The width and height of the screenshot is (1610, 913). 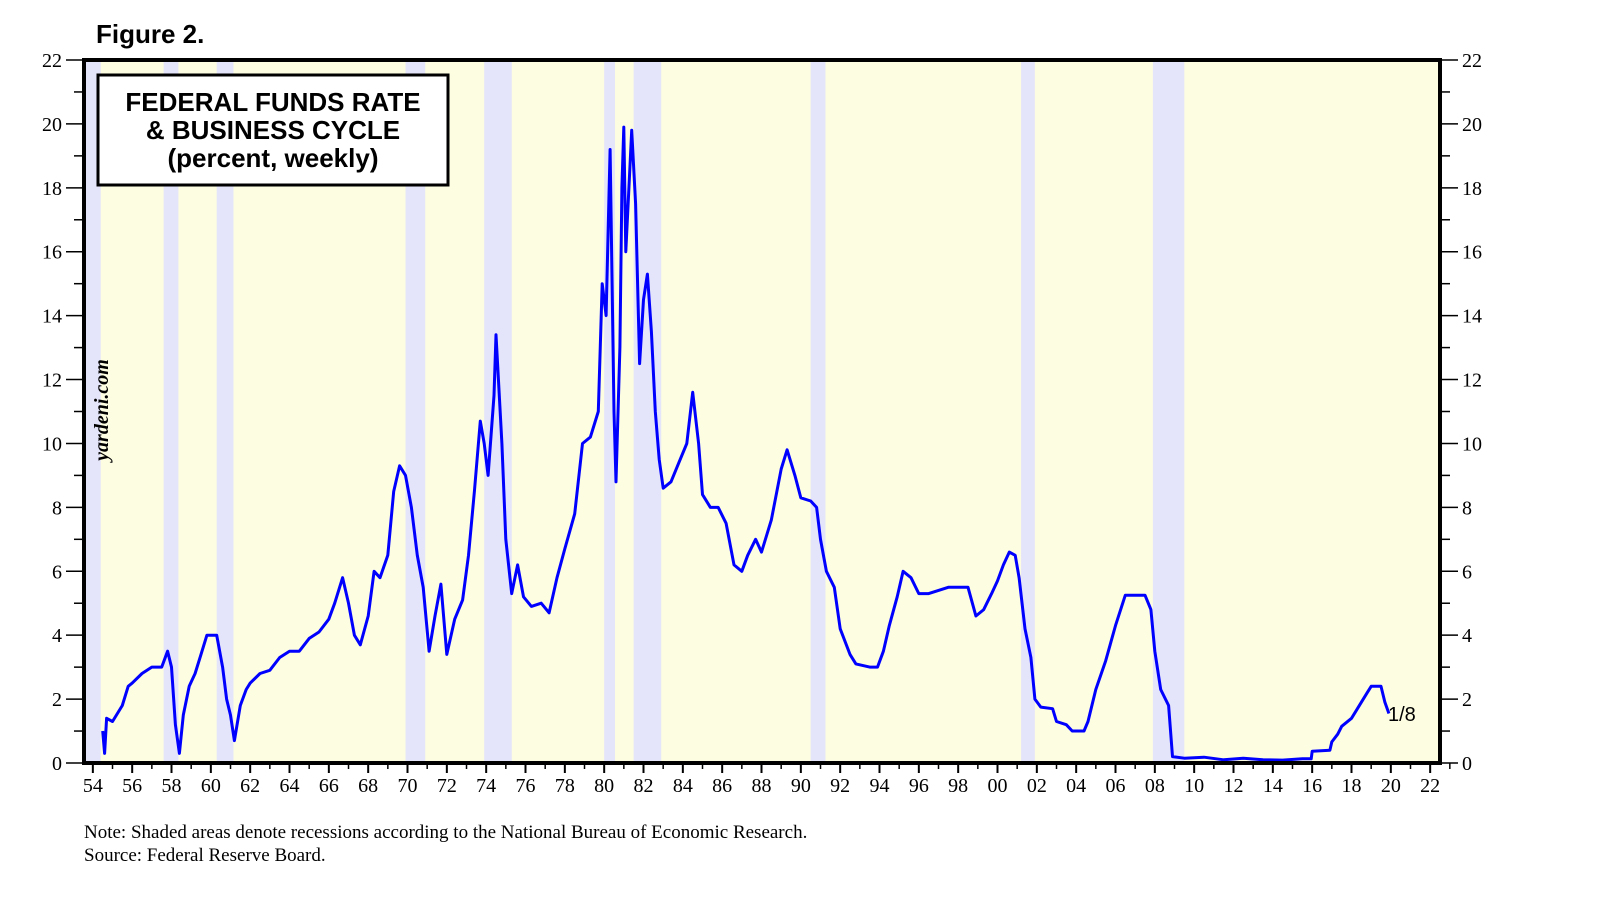 I want to click on x-tick-label: 84, so click(x=683, y=786).